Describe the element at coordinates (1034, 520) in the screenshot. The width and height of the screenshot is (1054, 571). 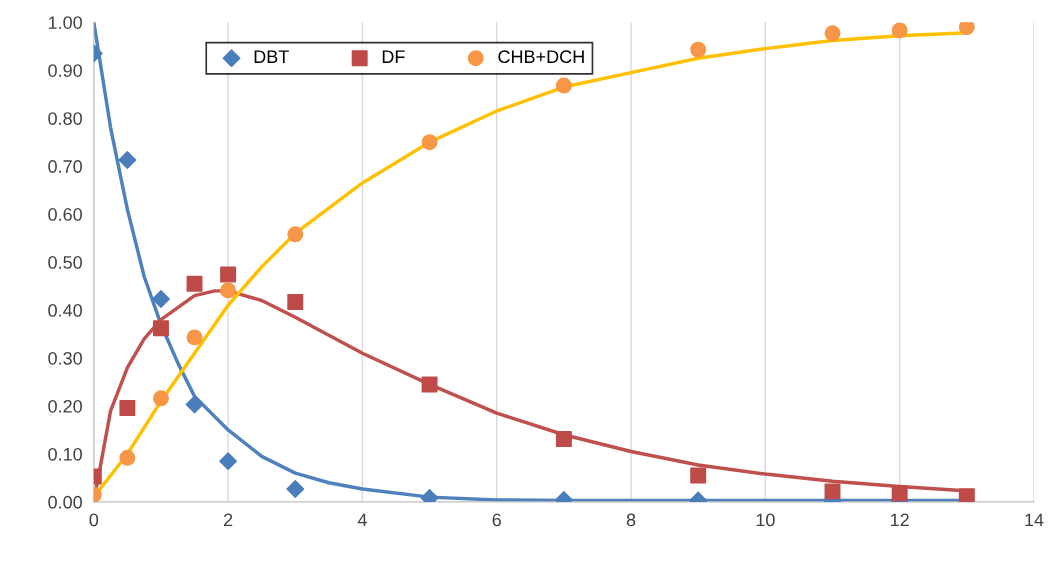
I see `x-tick-label: 14` at that location.